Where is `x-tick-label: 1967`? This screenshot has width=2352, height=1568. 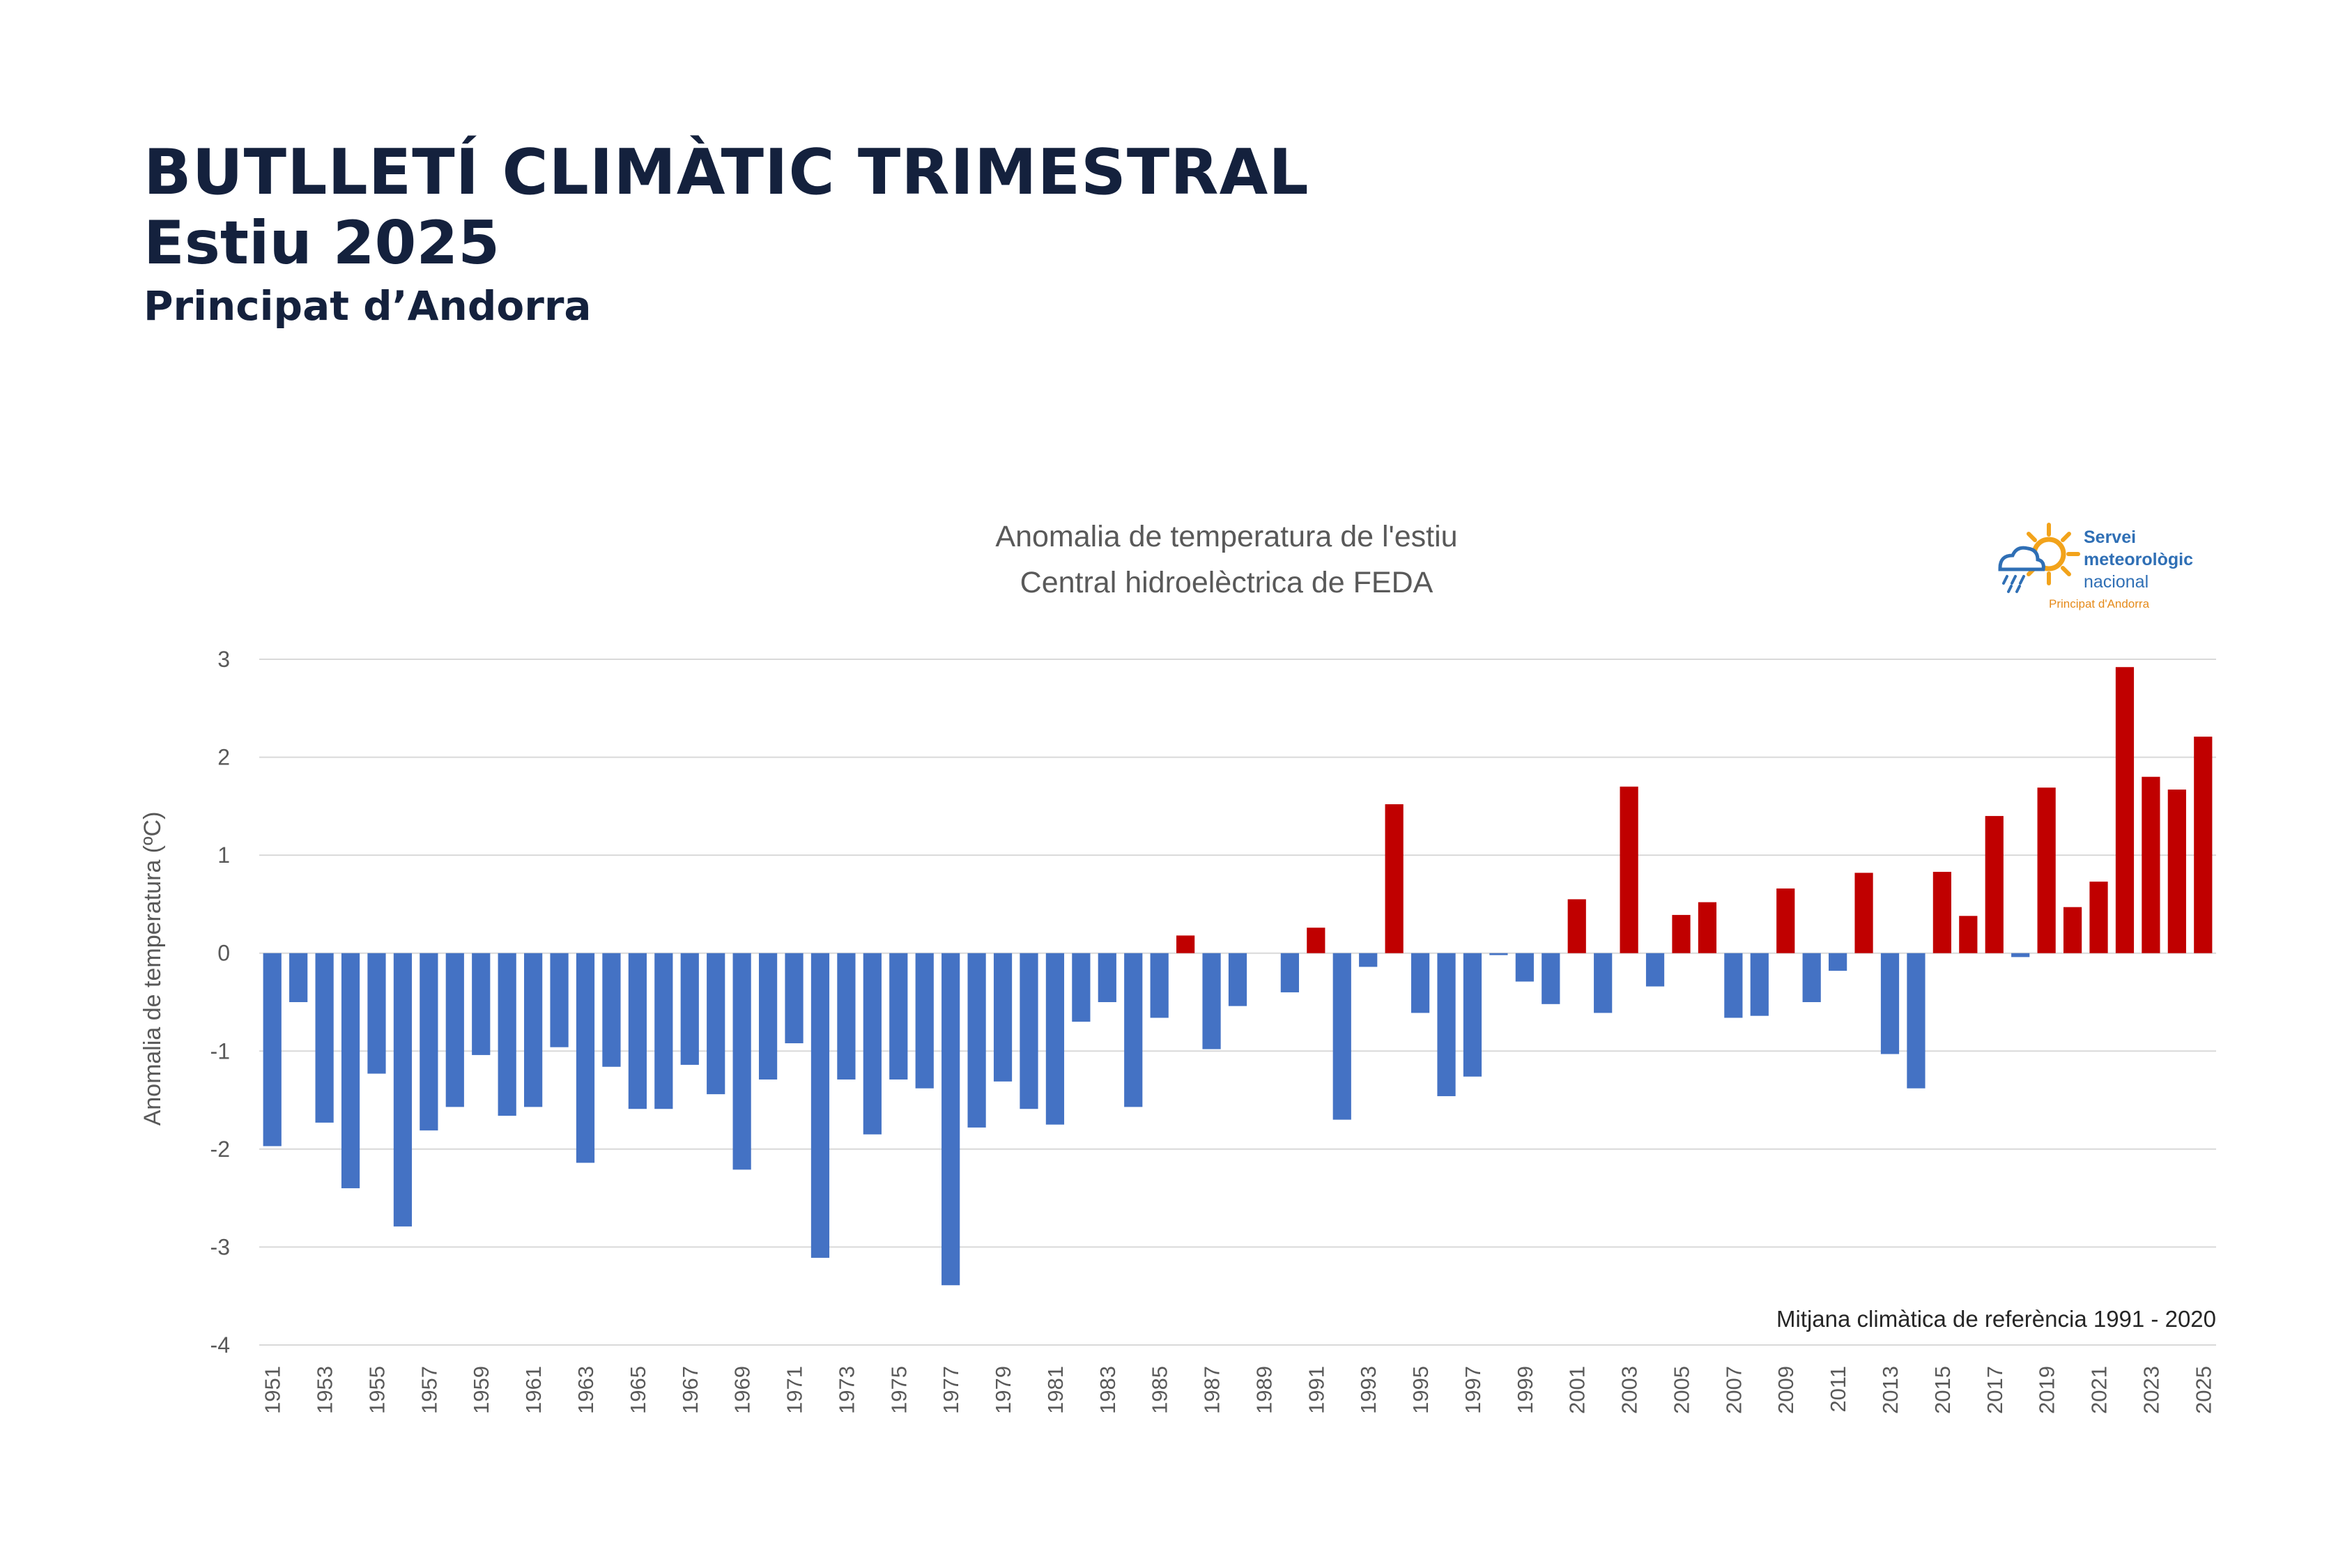
x-tick-label: 1967 is located at coordinates (690, 1390).